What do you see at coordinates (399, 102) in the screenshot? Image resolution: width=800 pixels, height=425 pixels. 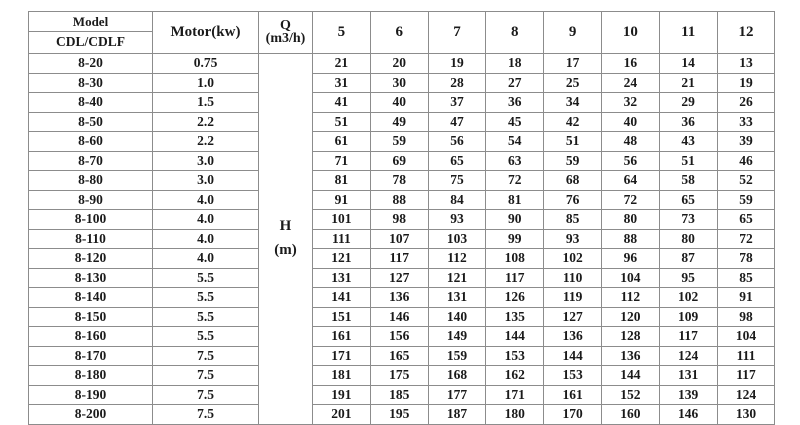 I see `cell-head-value: 40` at bounding box center [399, 102].